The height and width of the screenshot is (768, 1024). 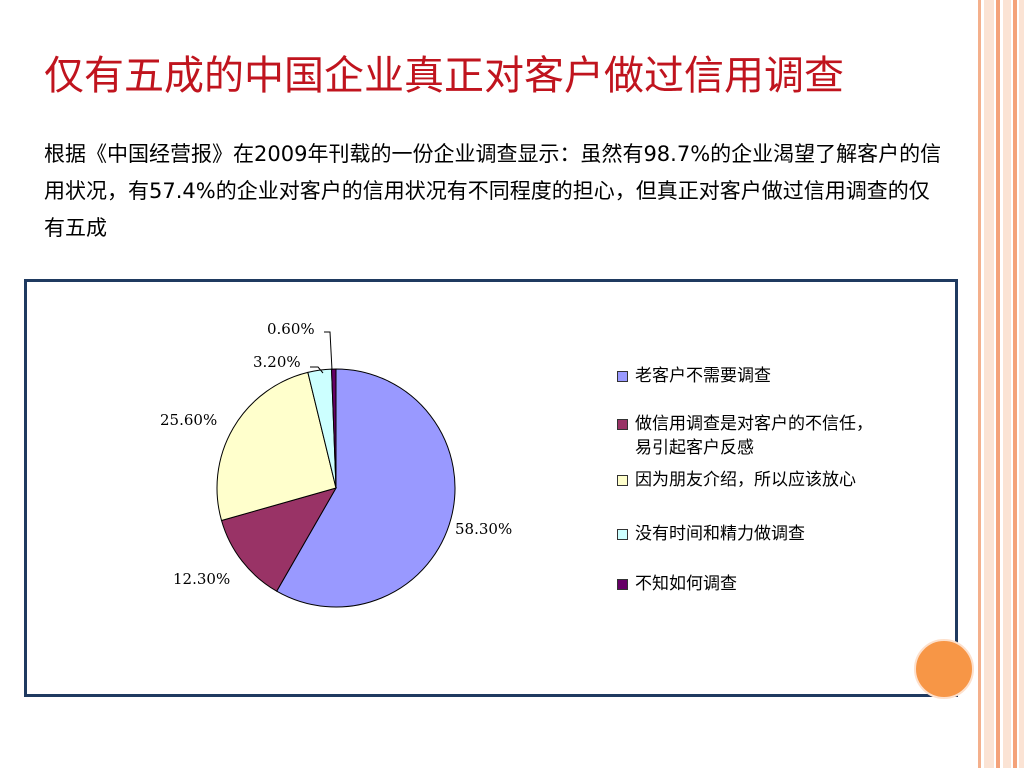 I want to click on pie-data-label: 58.30%, so click(x=483, y=529).